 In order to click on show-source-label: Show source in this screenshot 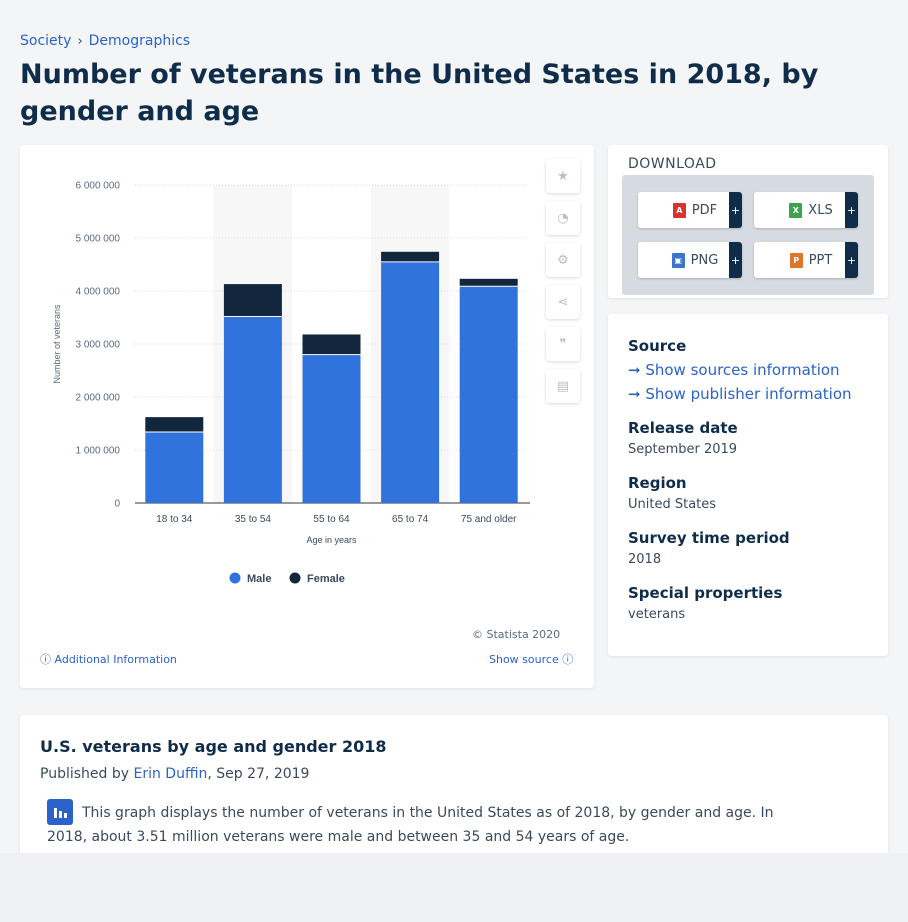, I will do `click(524, 659)`.